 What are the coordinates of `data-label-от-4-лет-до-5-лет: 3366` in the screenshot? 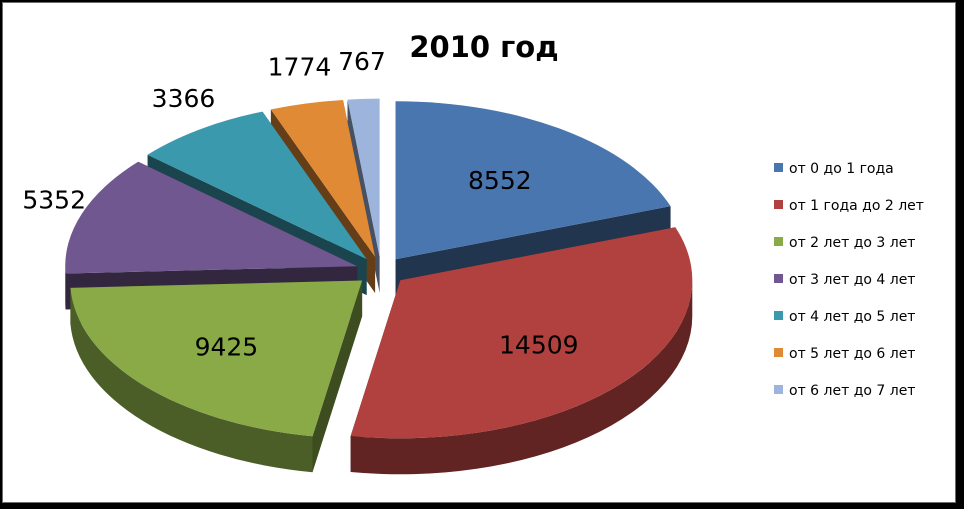 It's located at (184, 98).